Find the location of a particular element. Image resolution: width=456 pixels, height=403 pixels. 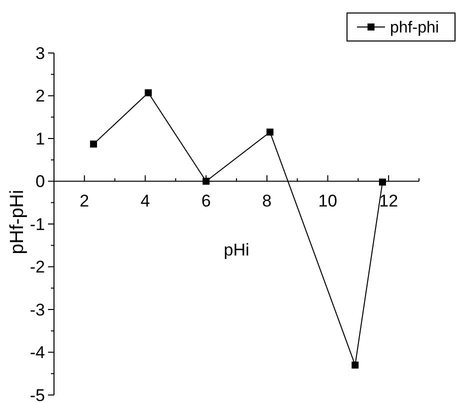

y-tick-label: -4 is located at coordinates (37, 352).